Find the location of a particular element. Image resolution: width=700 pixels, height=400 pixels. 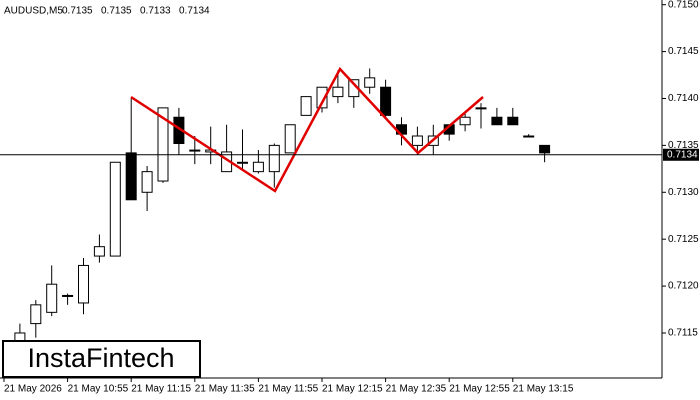

y-tick-label: 0.7135 is located at coordinates (683, 145).